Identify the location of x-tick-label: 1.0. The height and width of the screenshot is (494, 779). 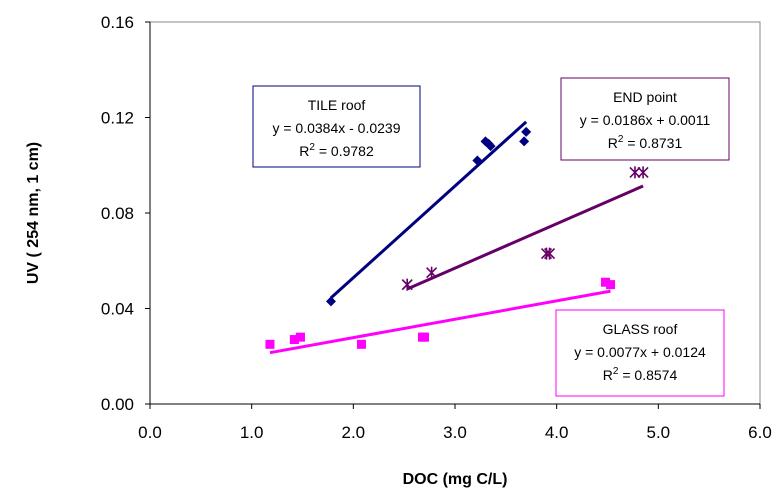
(252, 432).